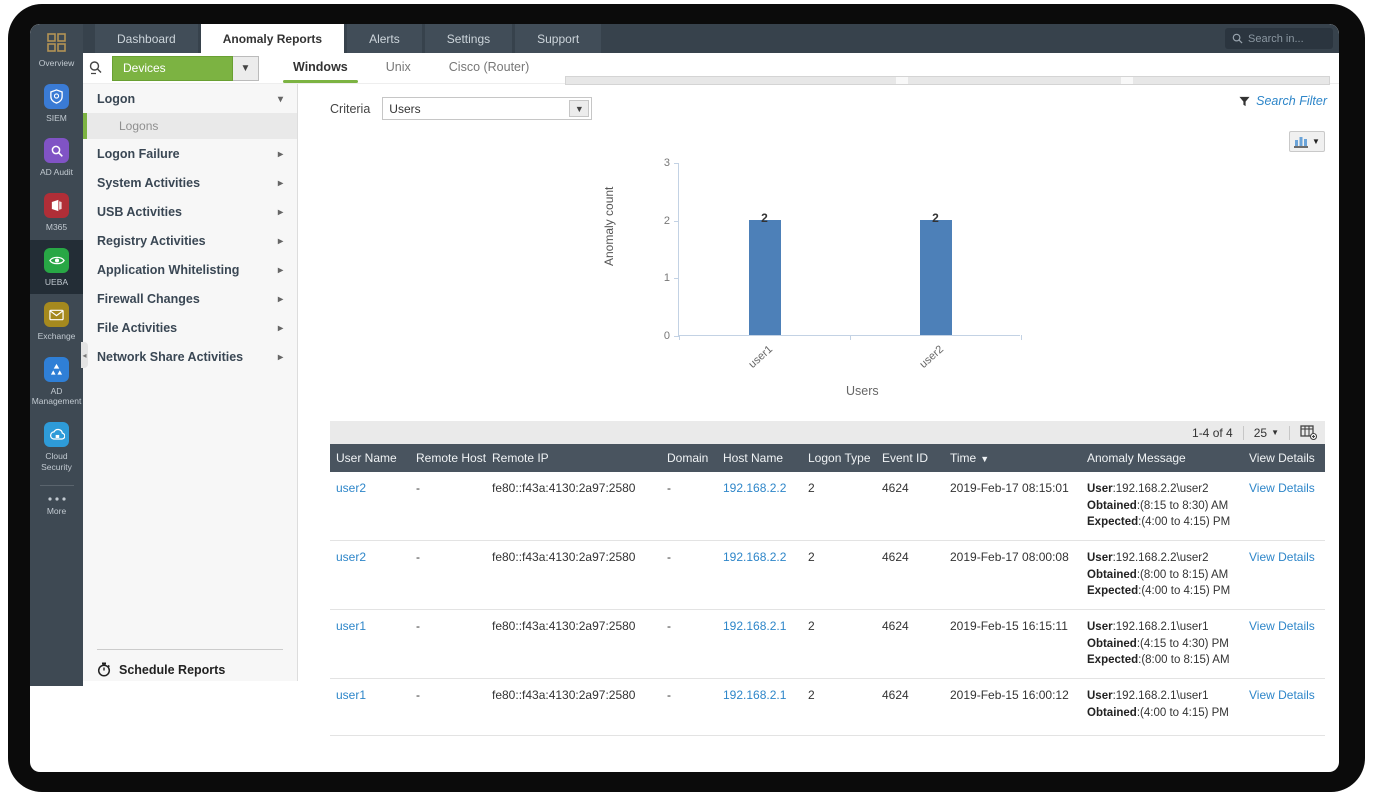  What do you see at coordinates (56, 446) in the screenshot?
I see `rail-item-cloud-security: Cloud Security` at bounding box center [56, 446].